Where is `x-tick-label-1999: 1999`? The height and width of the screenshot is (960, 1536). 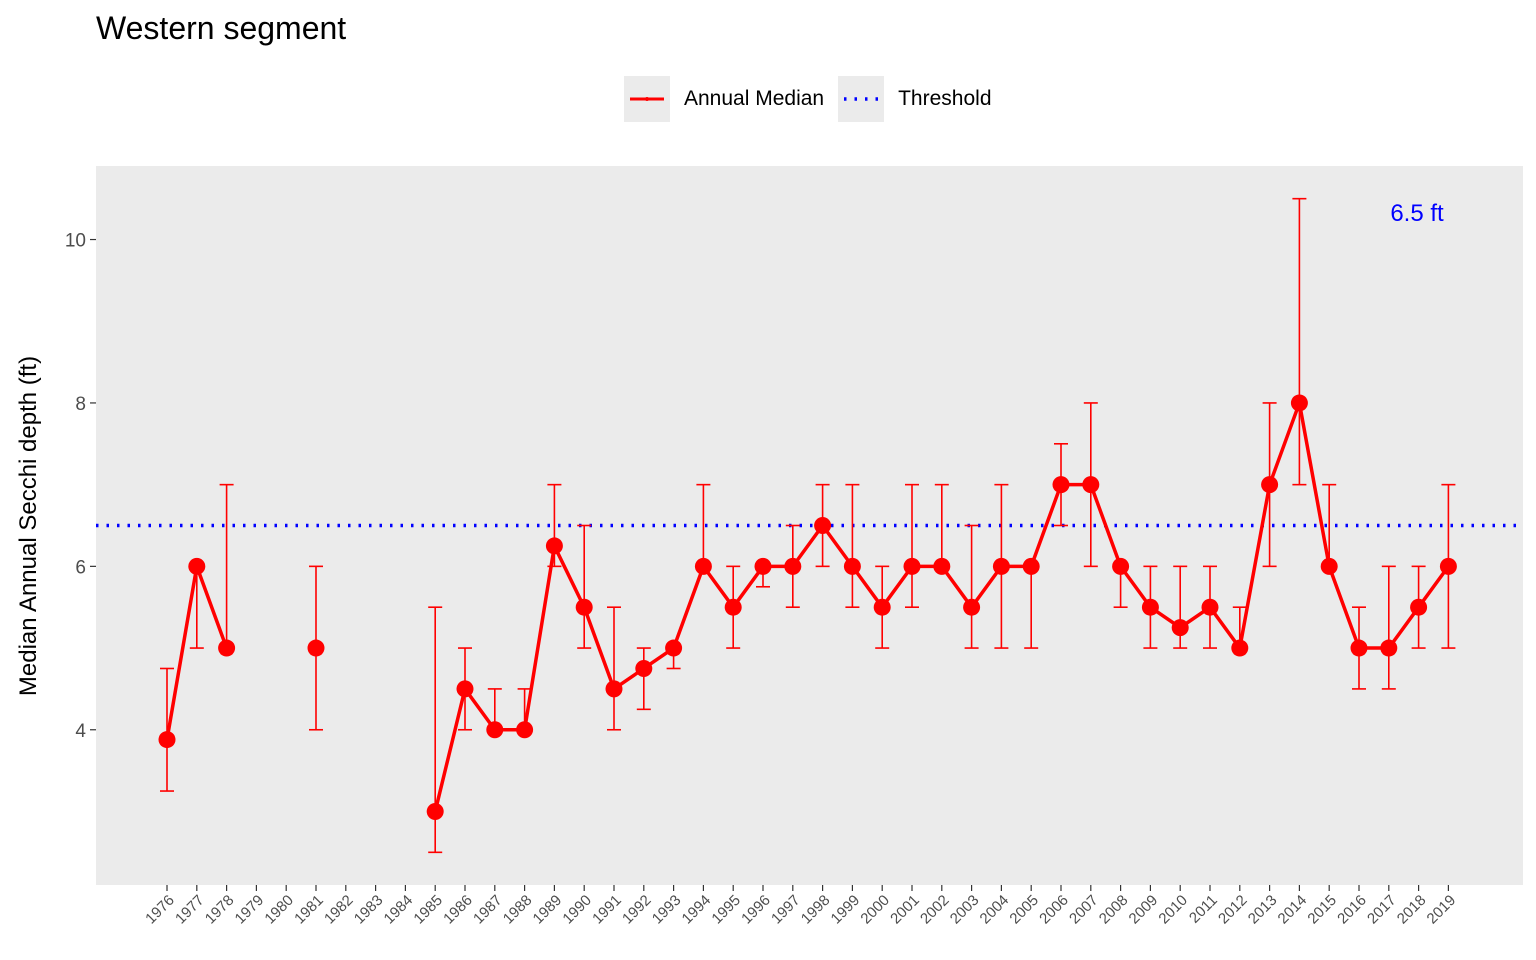 x-tick-label-1999: 1999 is located at coordinates (846, 910).